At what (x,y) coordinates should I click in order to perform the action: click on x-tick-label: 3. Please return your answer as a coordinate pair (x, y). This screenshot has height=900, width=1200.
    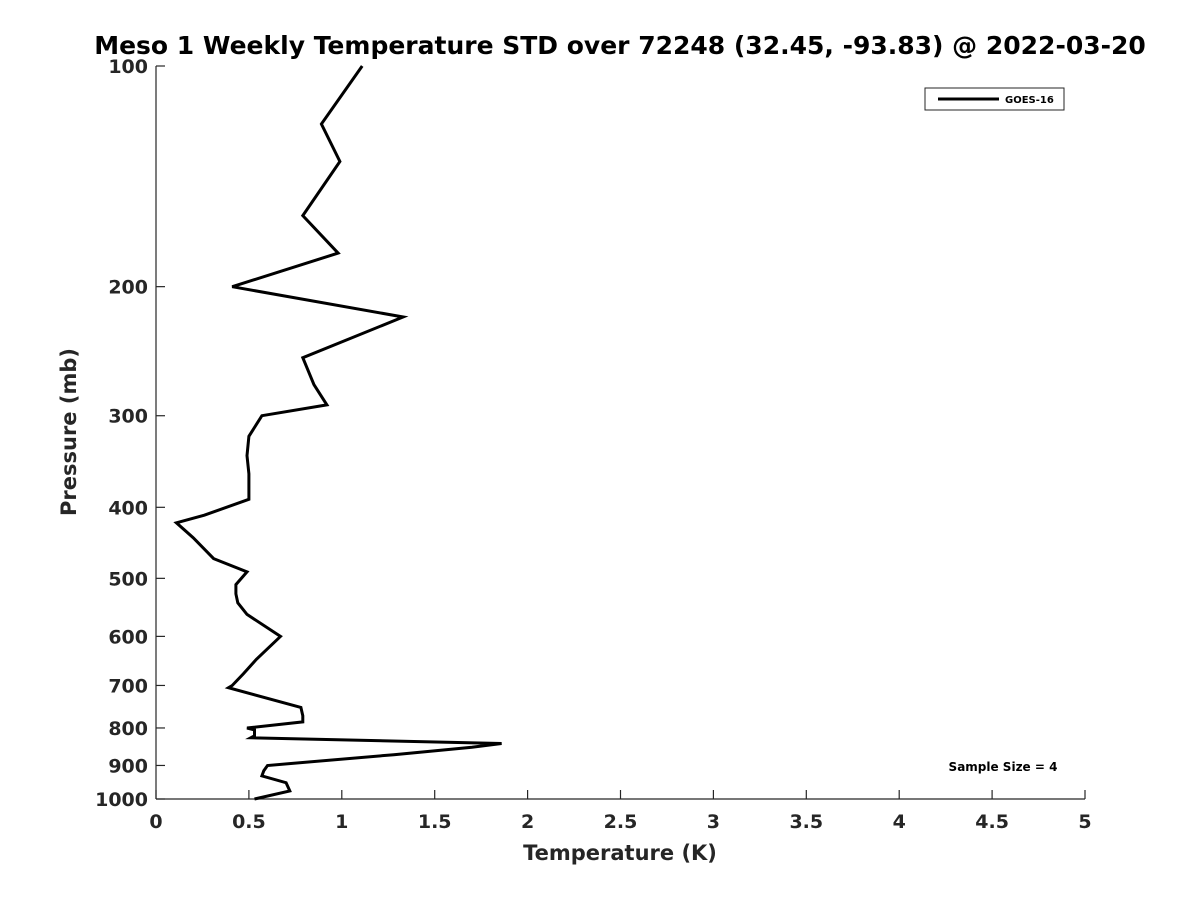
    Looking at the image, I should click on (713, 822).